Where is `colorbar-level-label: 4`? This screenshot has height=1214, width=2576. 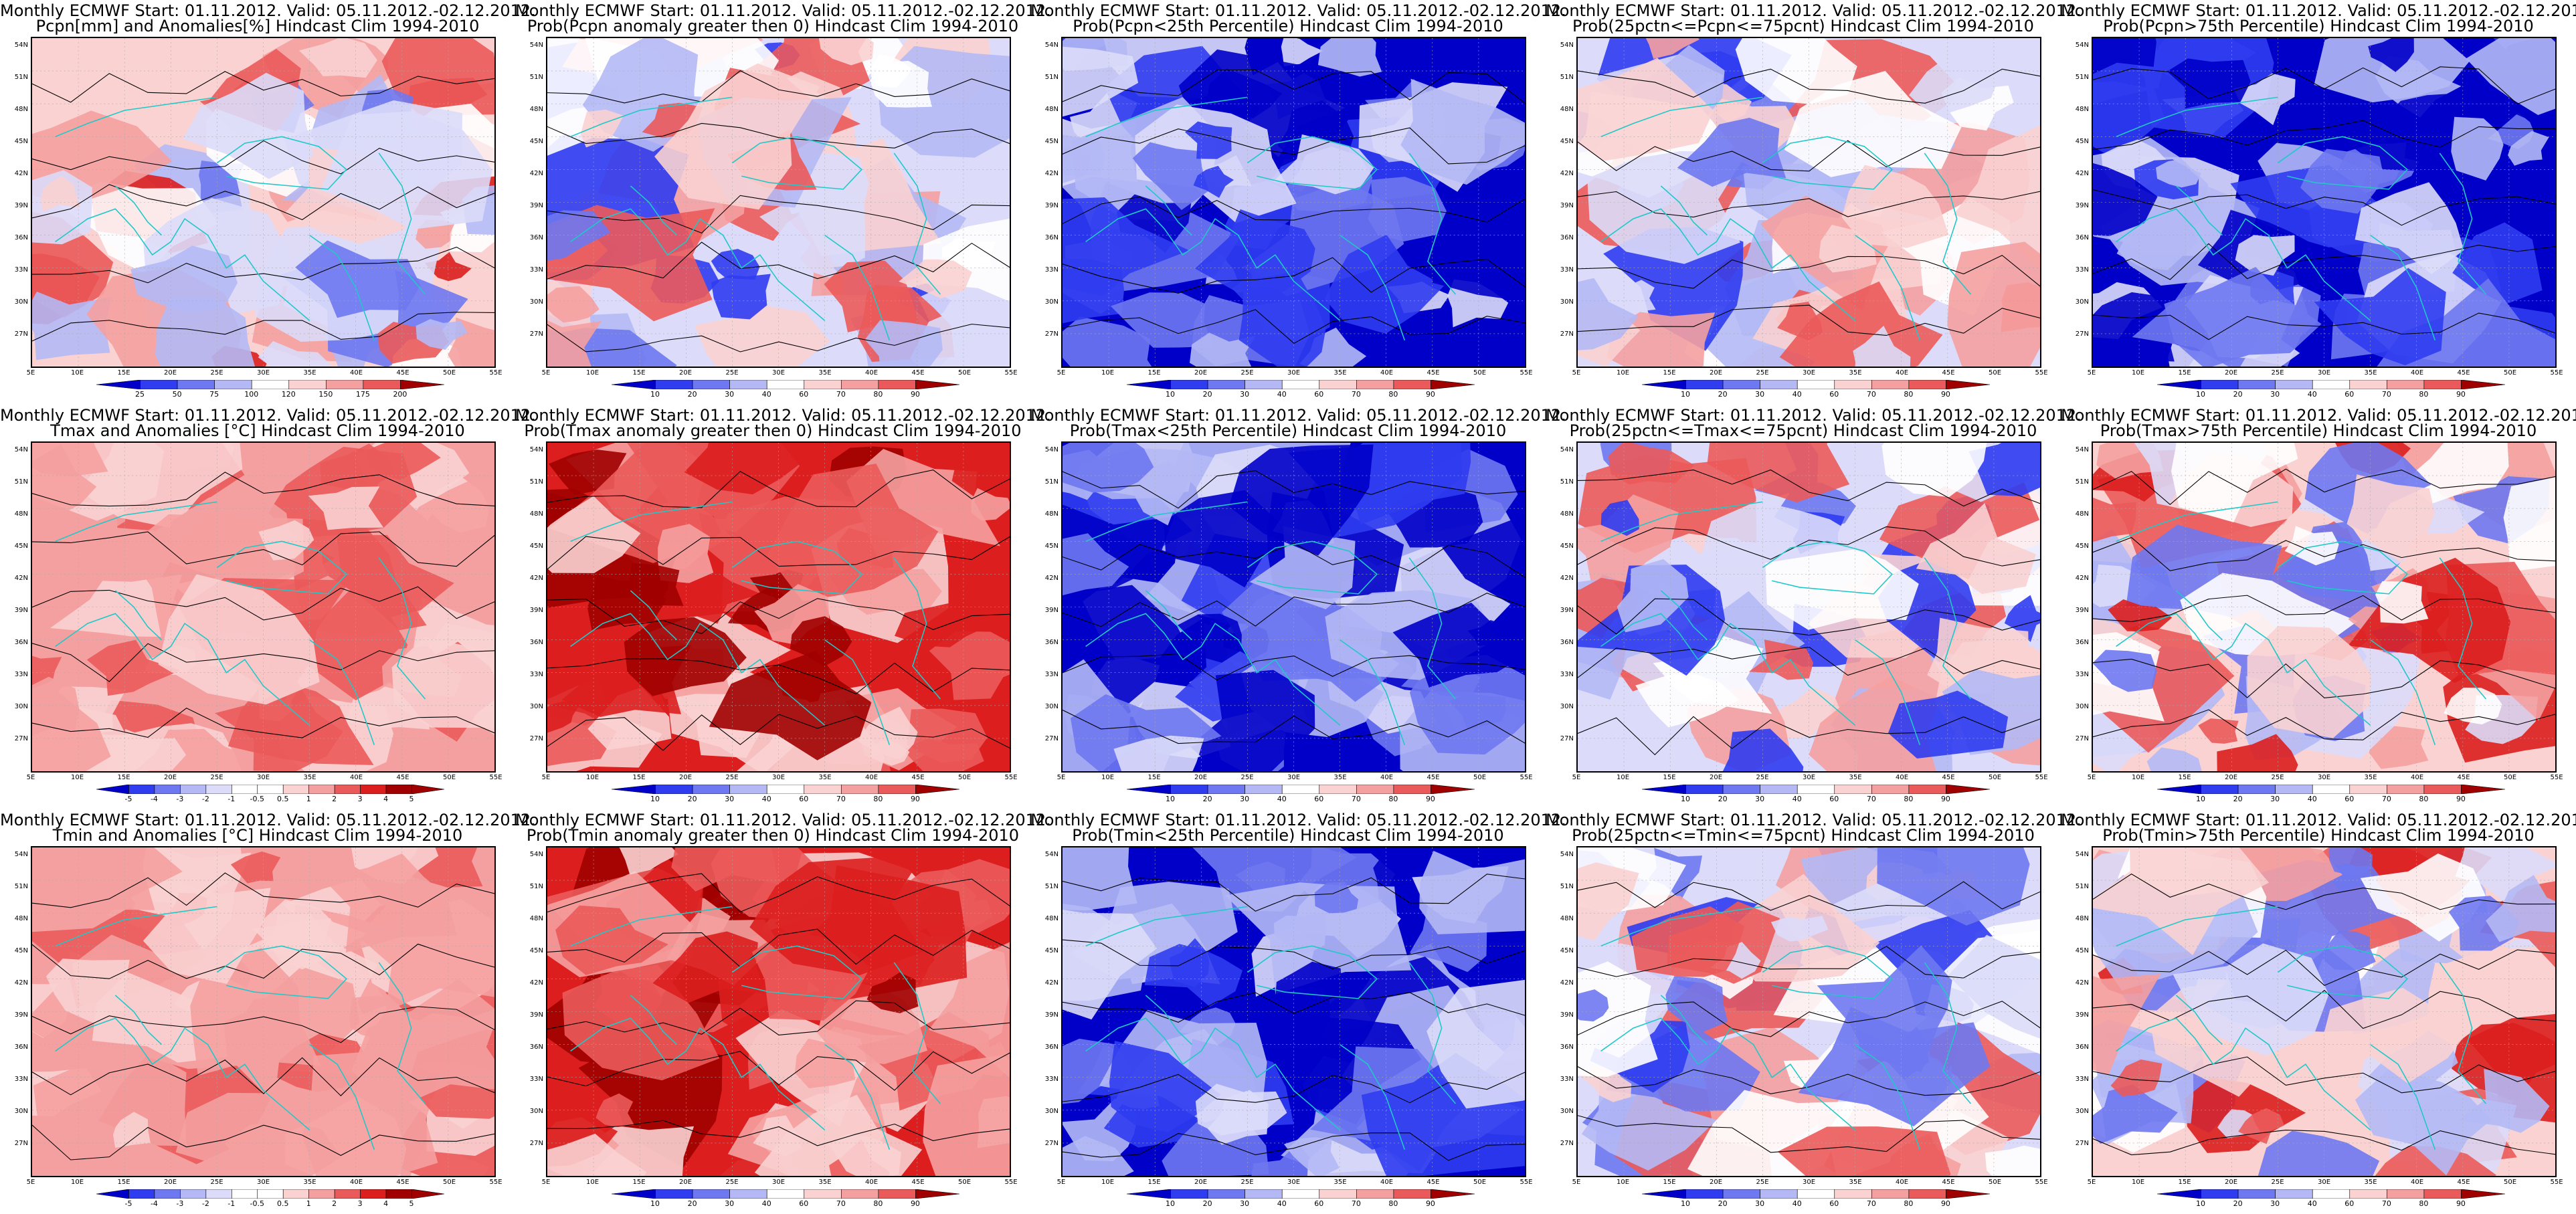
colorbar-level-label: 4 is located at coordinates (386, 799).